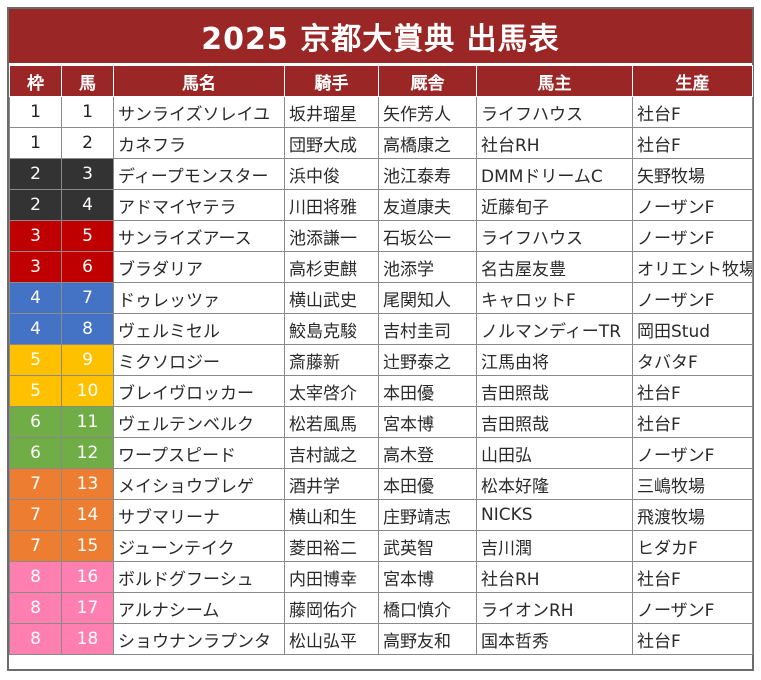  I want to click on jockey-cell: 松若風馬, so click(331, 422).